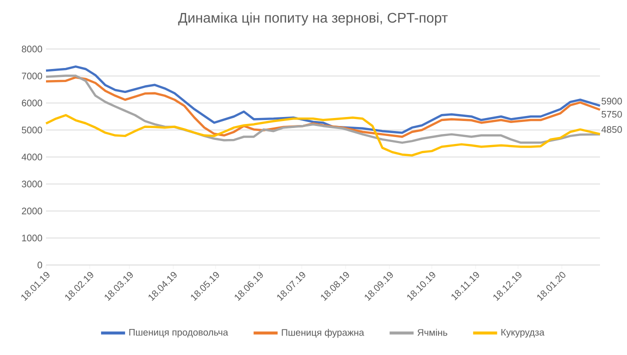 This screenshot has height=355, width=627. What do you see at coordinates (178, 333) in the screenshot?
I see `legend-label: Пшениця продовольча` at bounding box center [178, 333].